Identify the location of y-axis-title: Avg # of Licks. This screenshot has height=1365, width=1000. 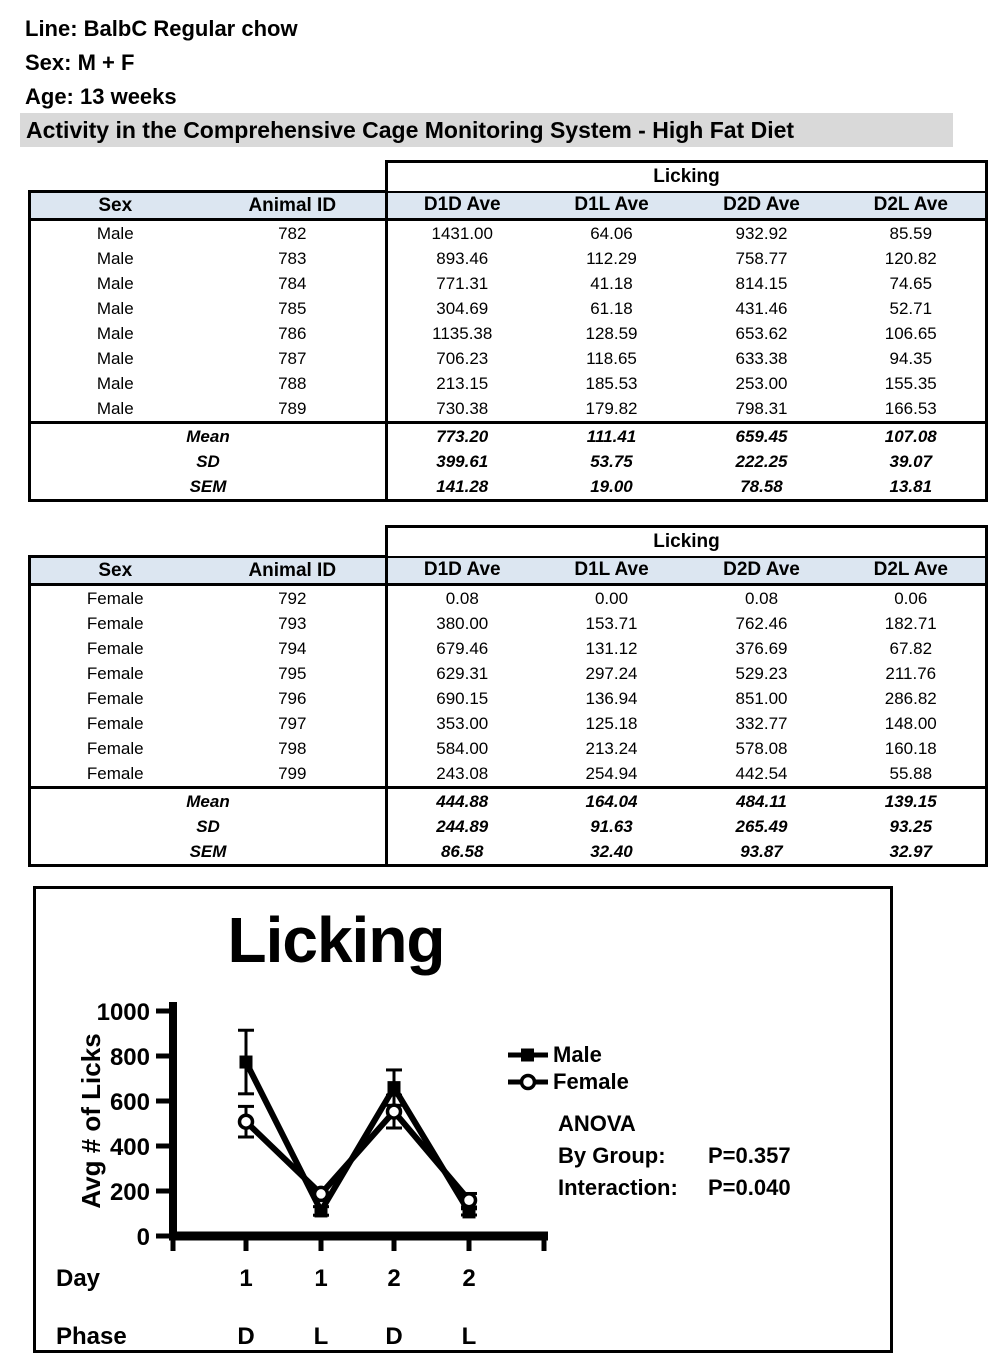
(91, 1120).